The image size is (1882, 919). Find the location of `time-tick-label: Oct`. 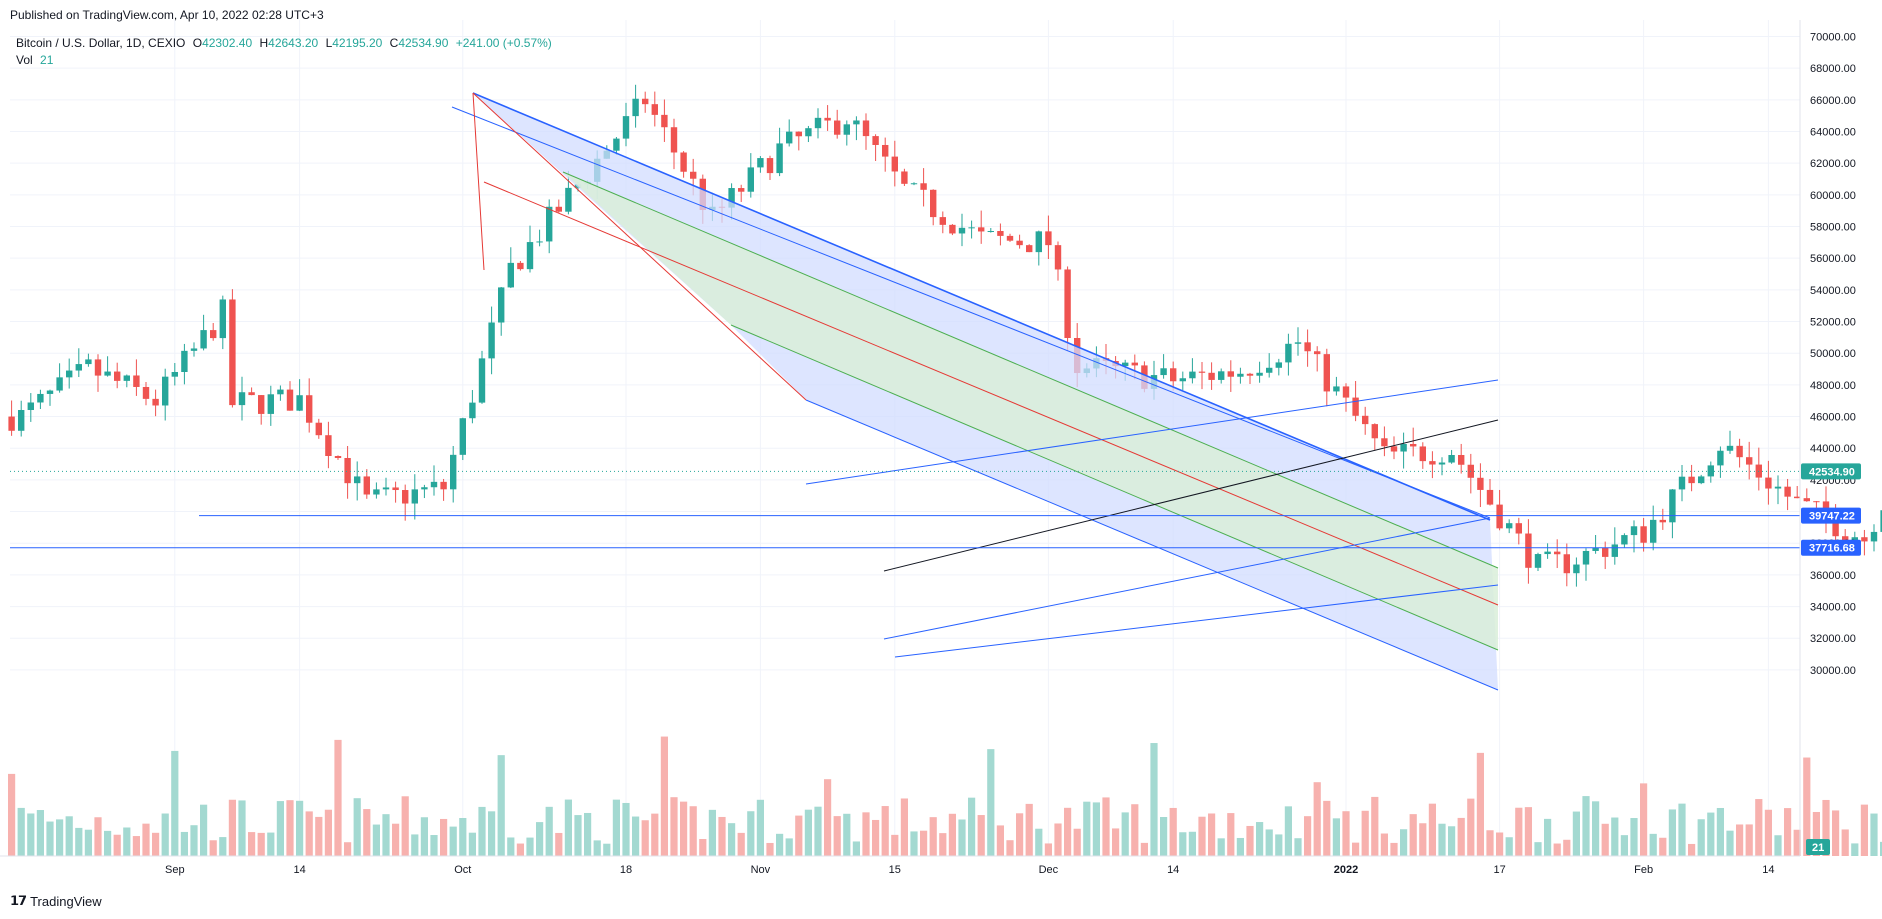

time-tick-label: Oct is located at coordinates (462, 870).